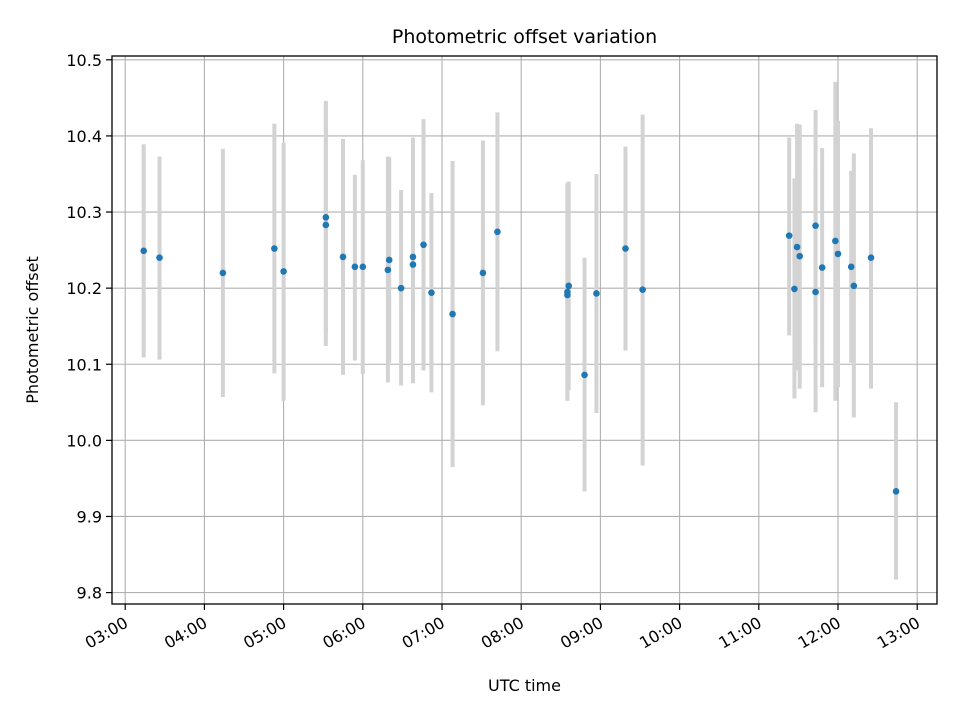  Describe the element at coordinates (32, 330) in the screenshot. I see `y-axis-label: Photometric offset` at that location.